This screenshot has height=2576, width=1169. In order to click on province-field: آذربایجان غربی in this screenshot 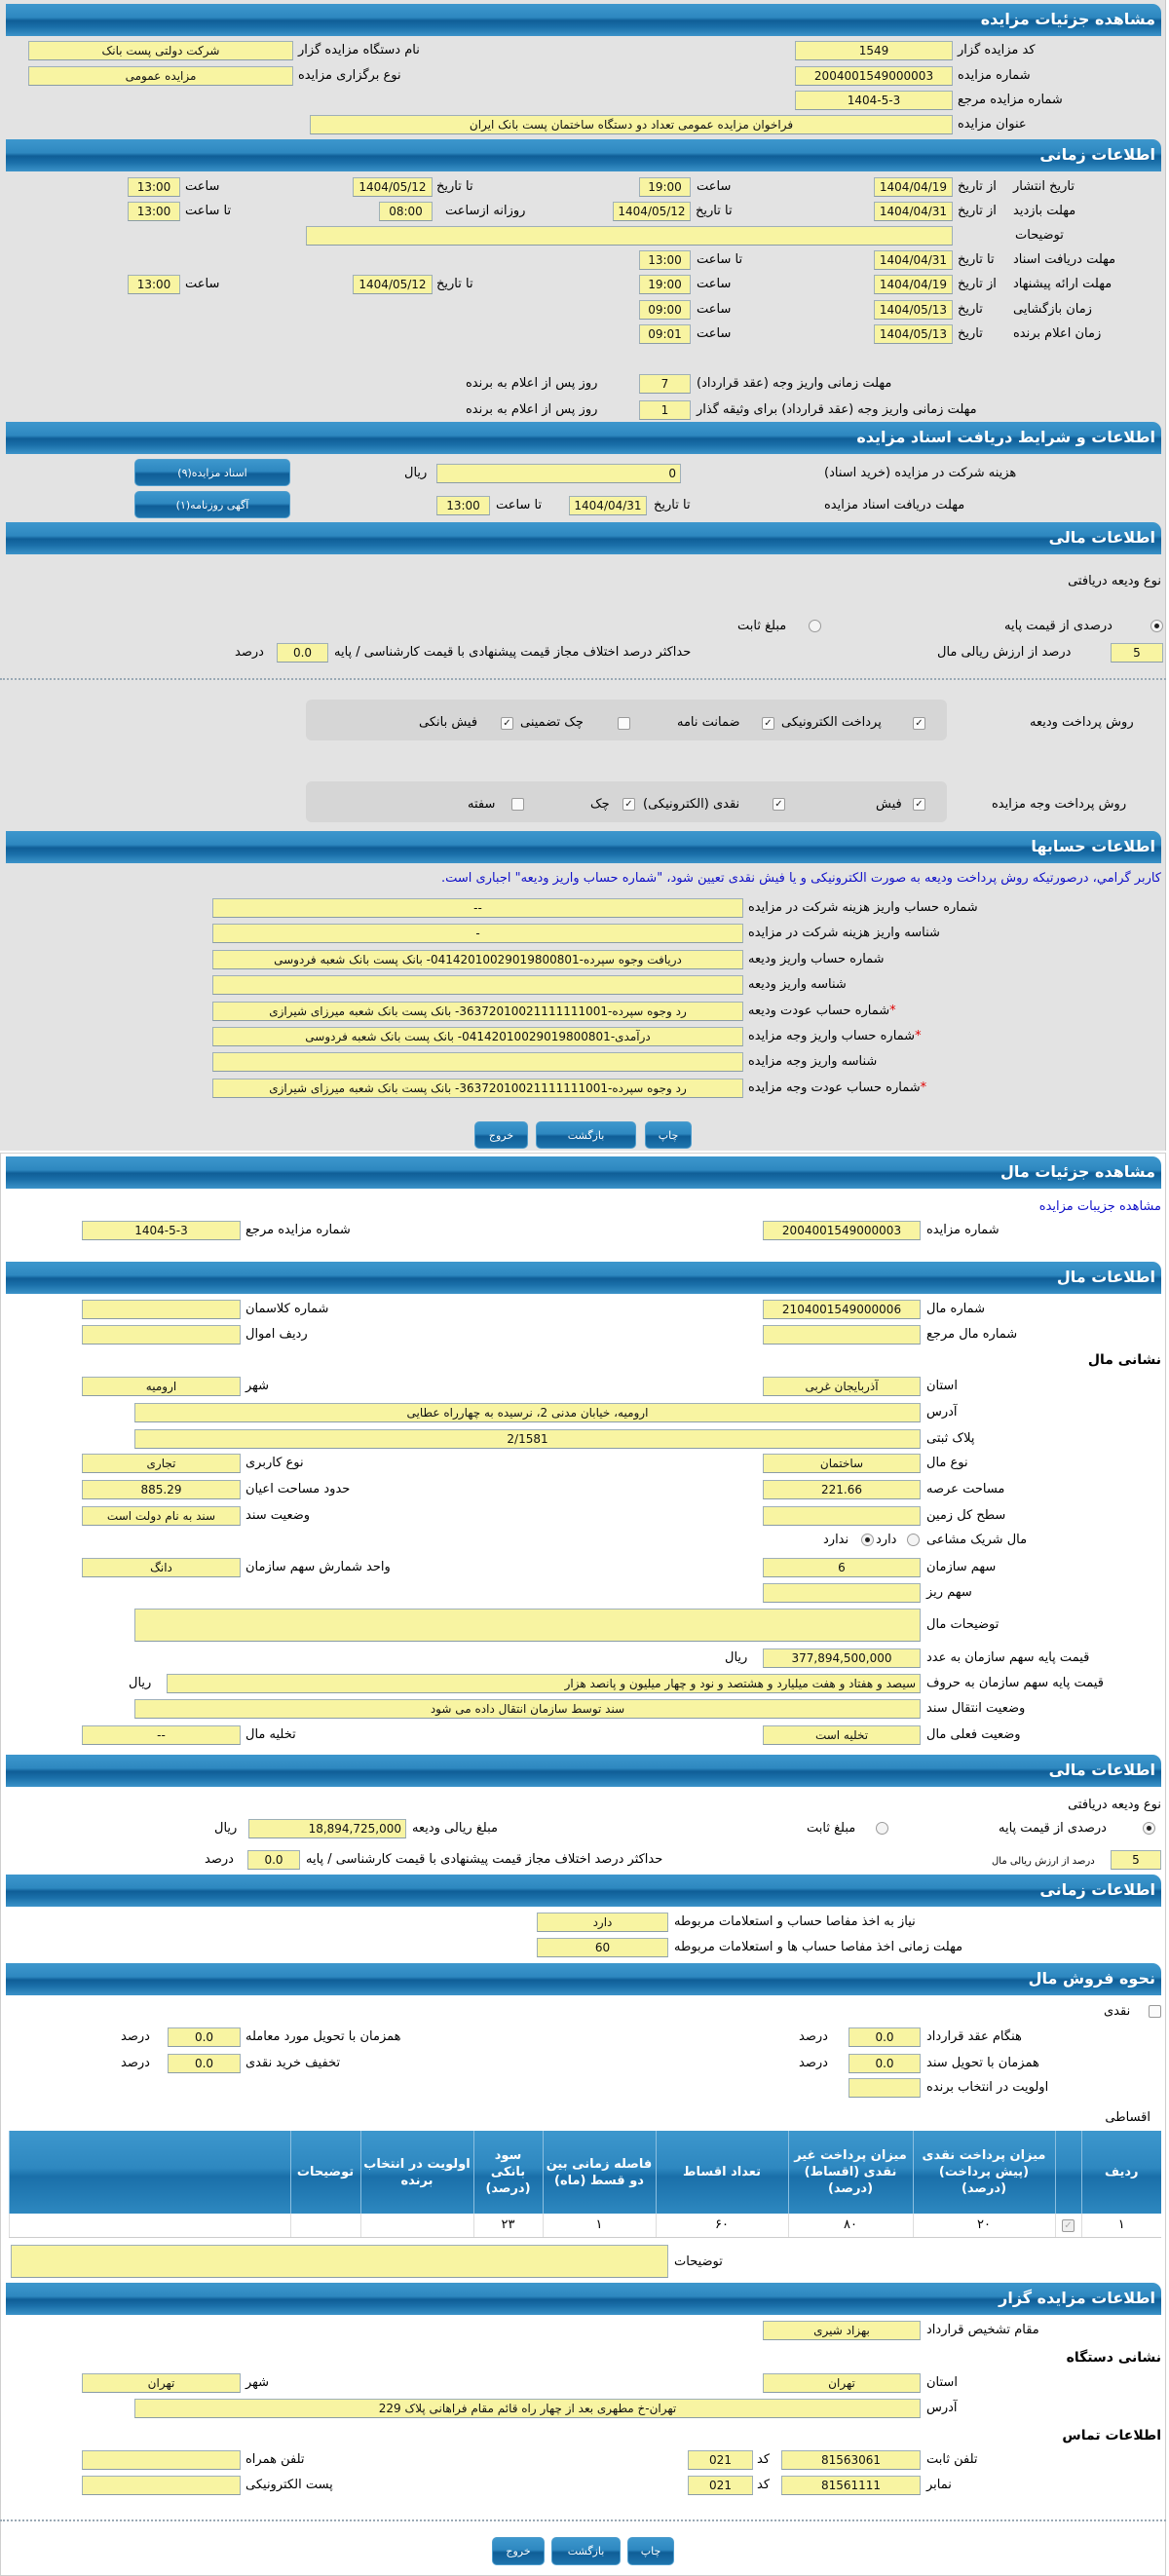, I will do `click(842, 1386)`.